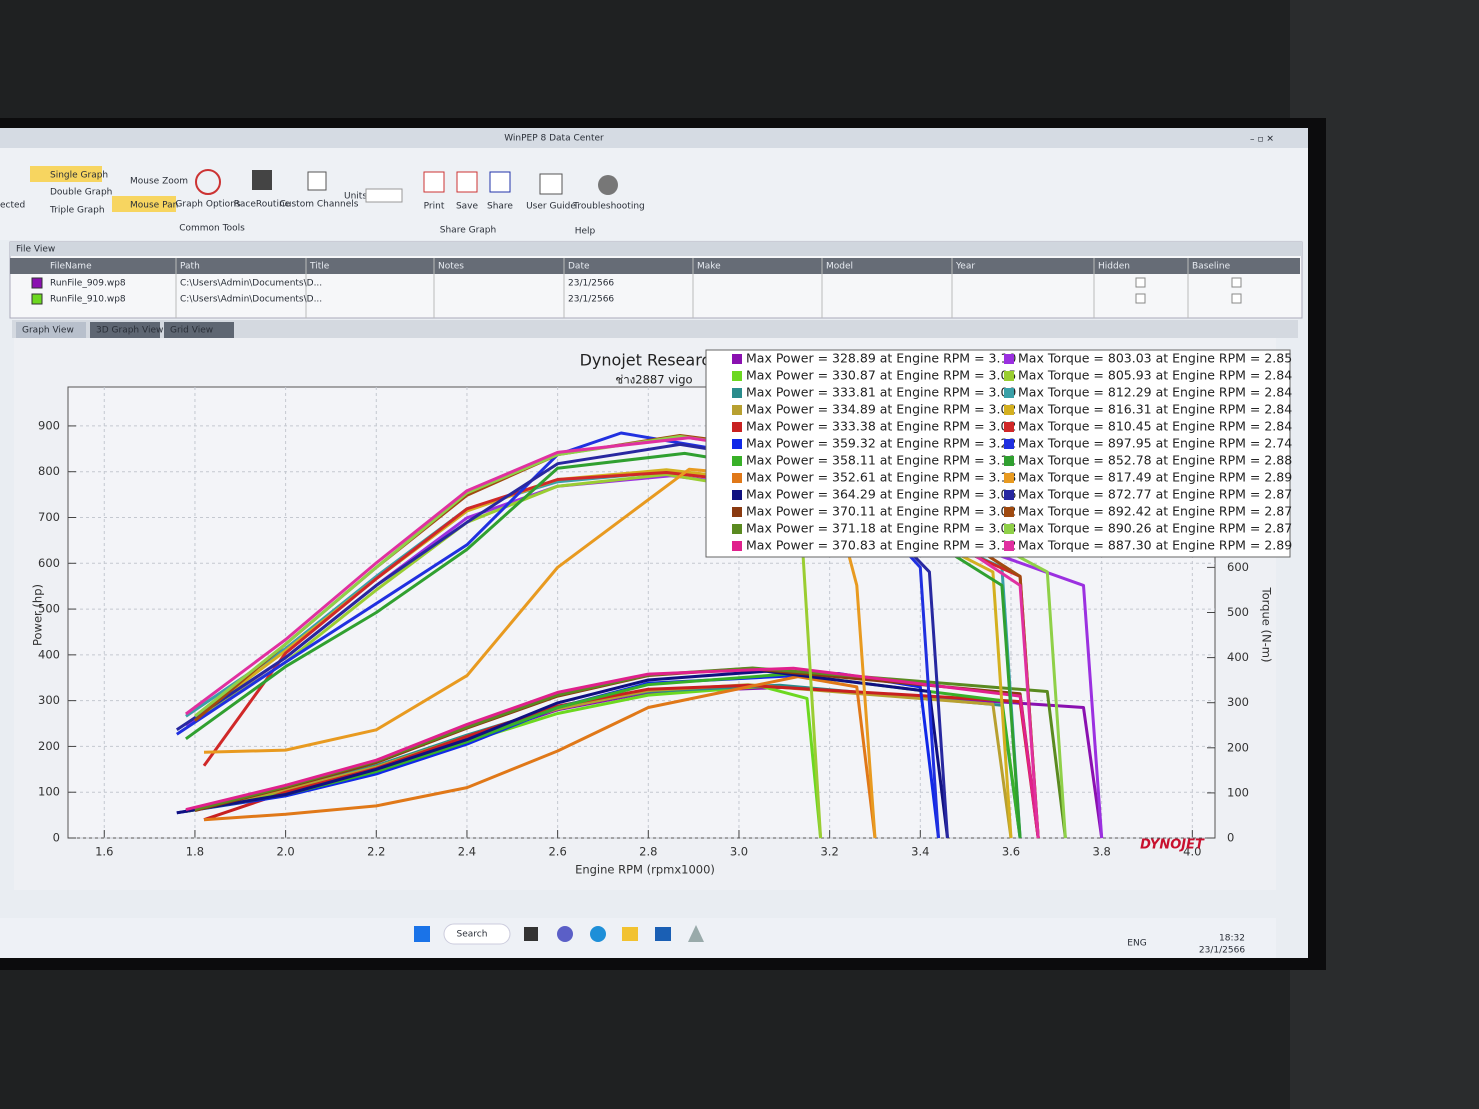 This screenshot has height=1109, width=1479. Describe the element at coordinates (839, 267) in the screenshot. I see `column-header: Model` at that location.